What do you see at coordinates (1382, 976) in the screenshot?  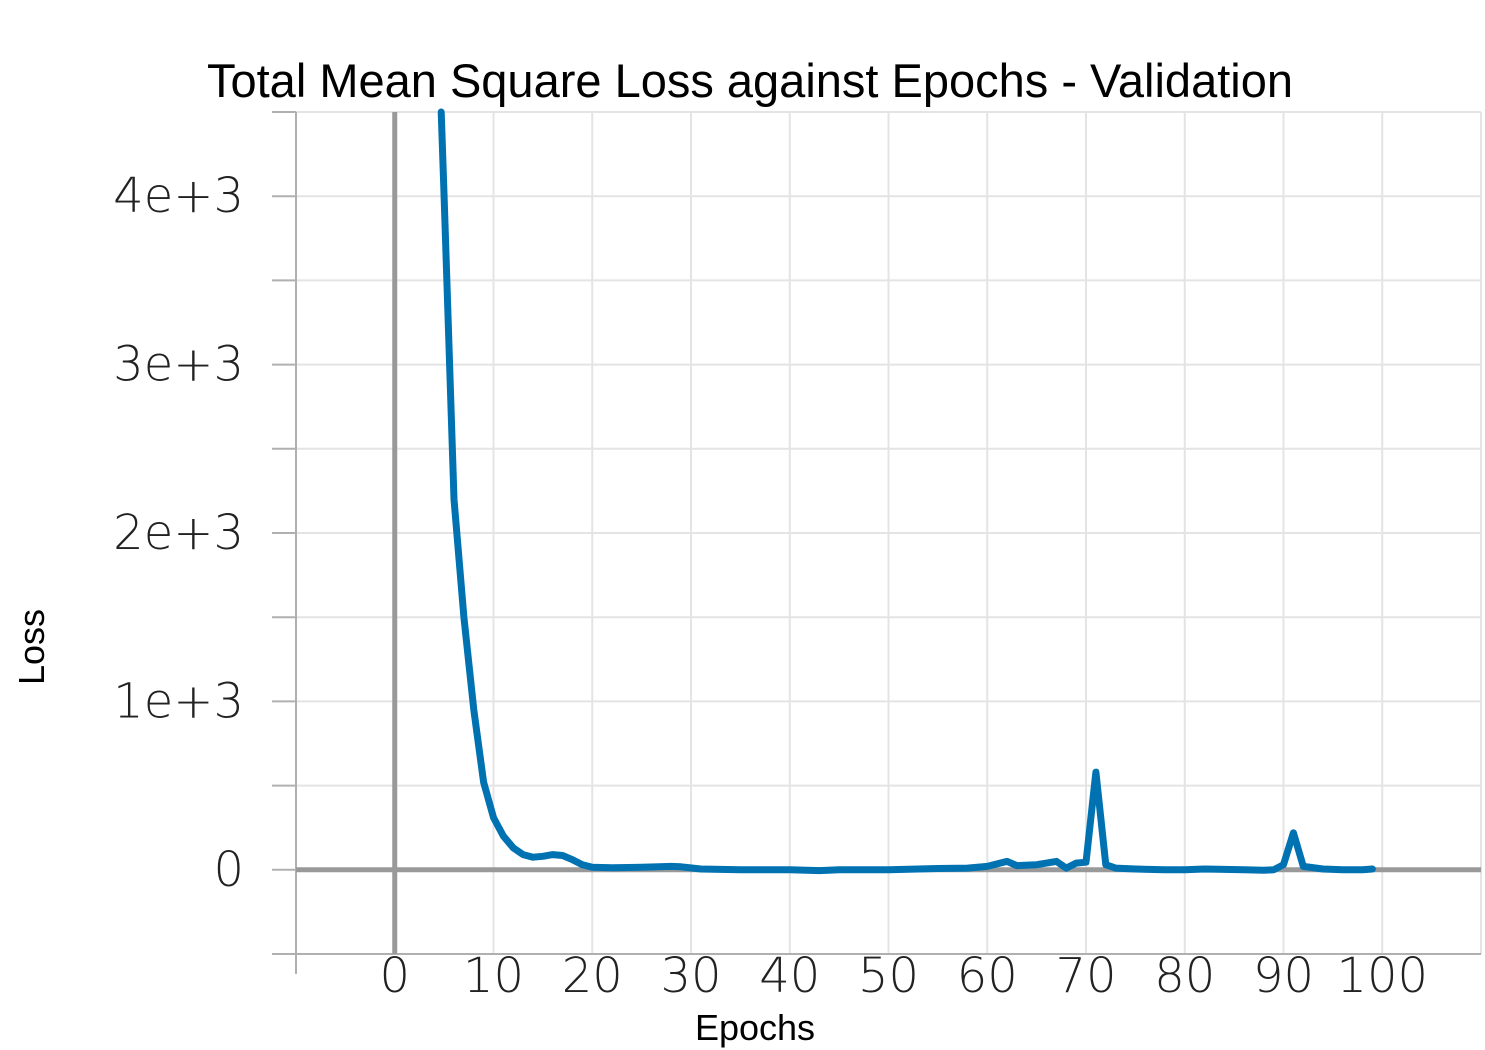 I see `x-tick-label: 100` at bounding box center [1382, 976].